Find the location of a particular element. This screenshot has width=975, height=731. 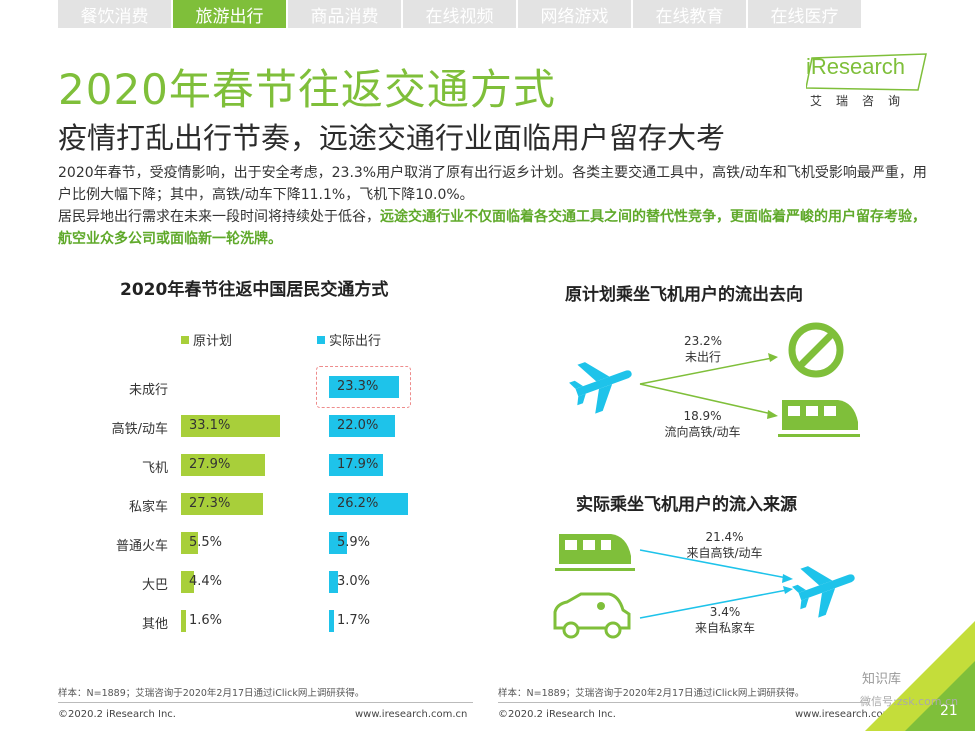

car-icon is located at coordinates (592, 615).